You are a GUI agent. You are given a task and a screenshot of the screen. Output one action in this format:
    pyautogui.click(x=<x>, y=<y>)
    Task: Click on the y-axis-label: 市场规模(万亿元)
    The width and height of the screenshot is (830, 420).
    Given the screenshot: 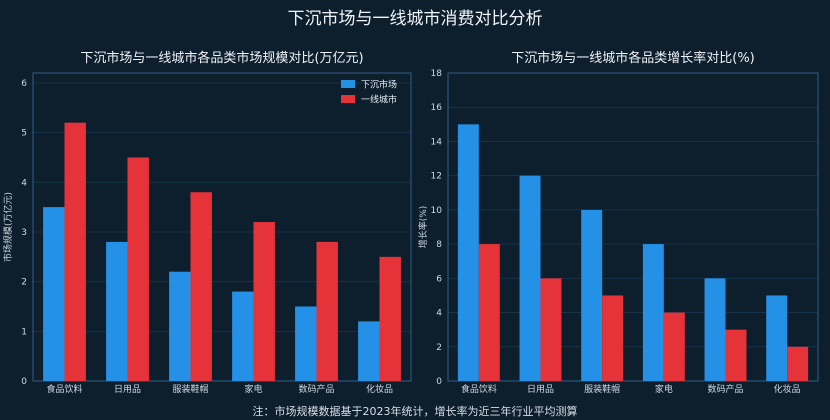 What is the action you would take?
    pyautogui.click(x=8, y=227)
    